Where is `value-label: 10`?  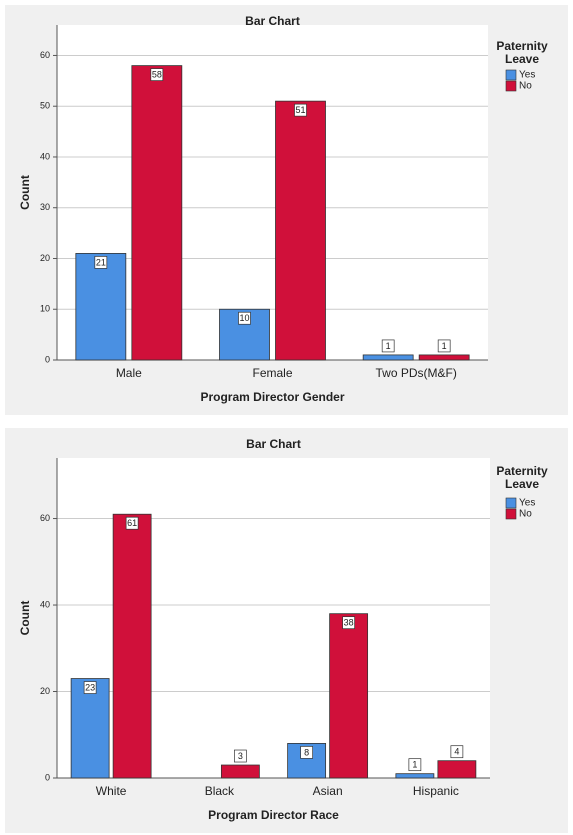 value-label: 10 is located at coordinates (244, 318).